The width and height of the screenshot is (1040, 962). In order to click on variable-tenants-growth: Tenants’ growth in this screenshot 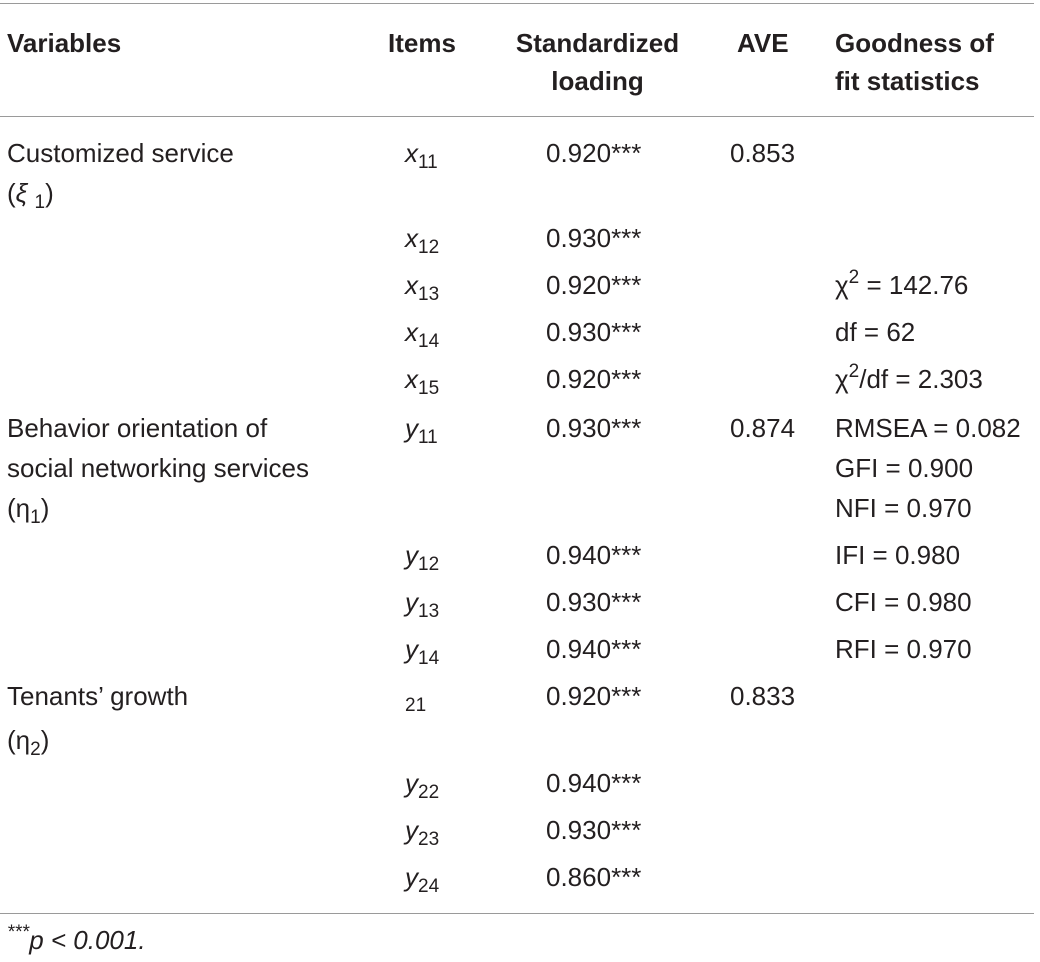, I will do `click(98, 696)`.